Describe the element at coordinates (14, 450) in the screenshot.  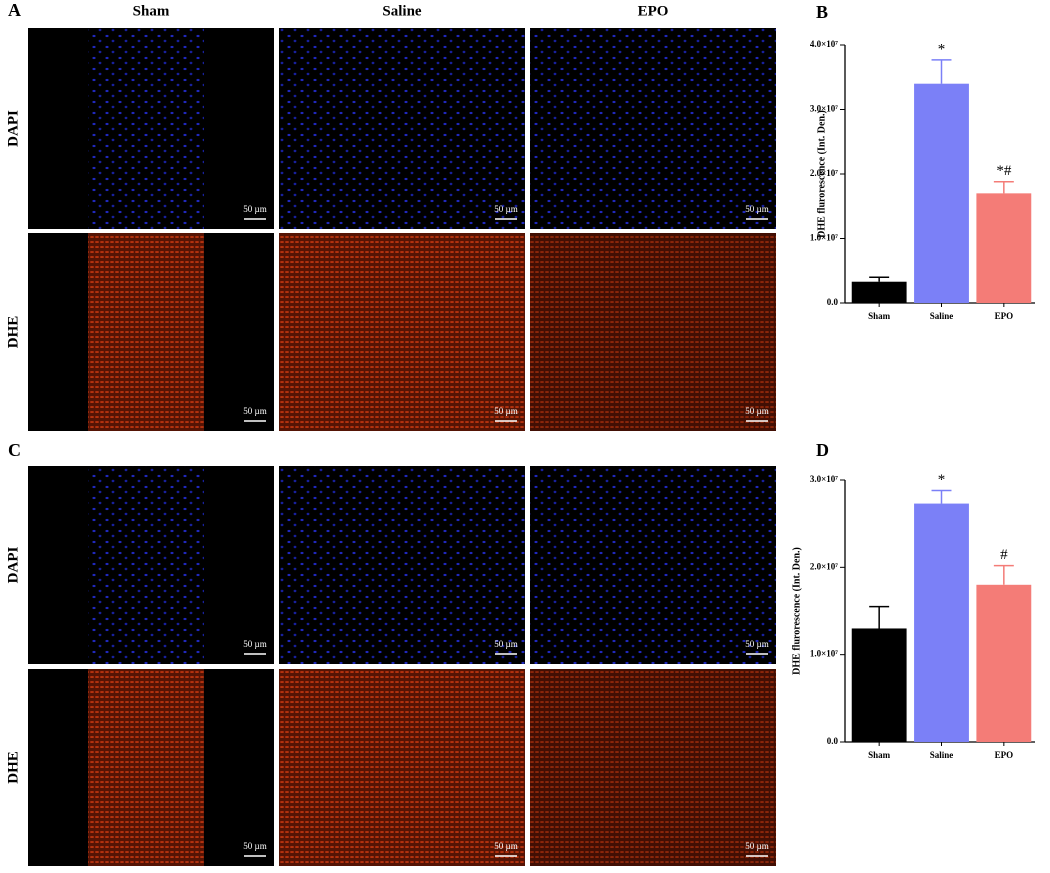
I see `panel-label: C` at that location.